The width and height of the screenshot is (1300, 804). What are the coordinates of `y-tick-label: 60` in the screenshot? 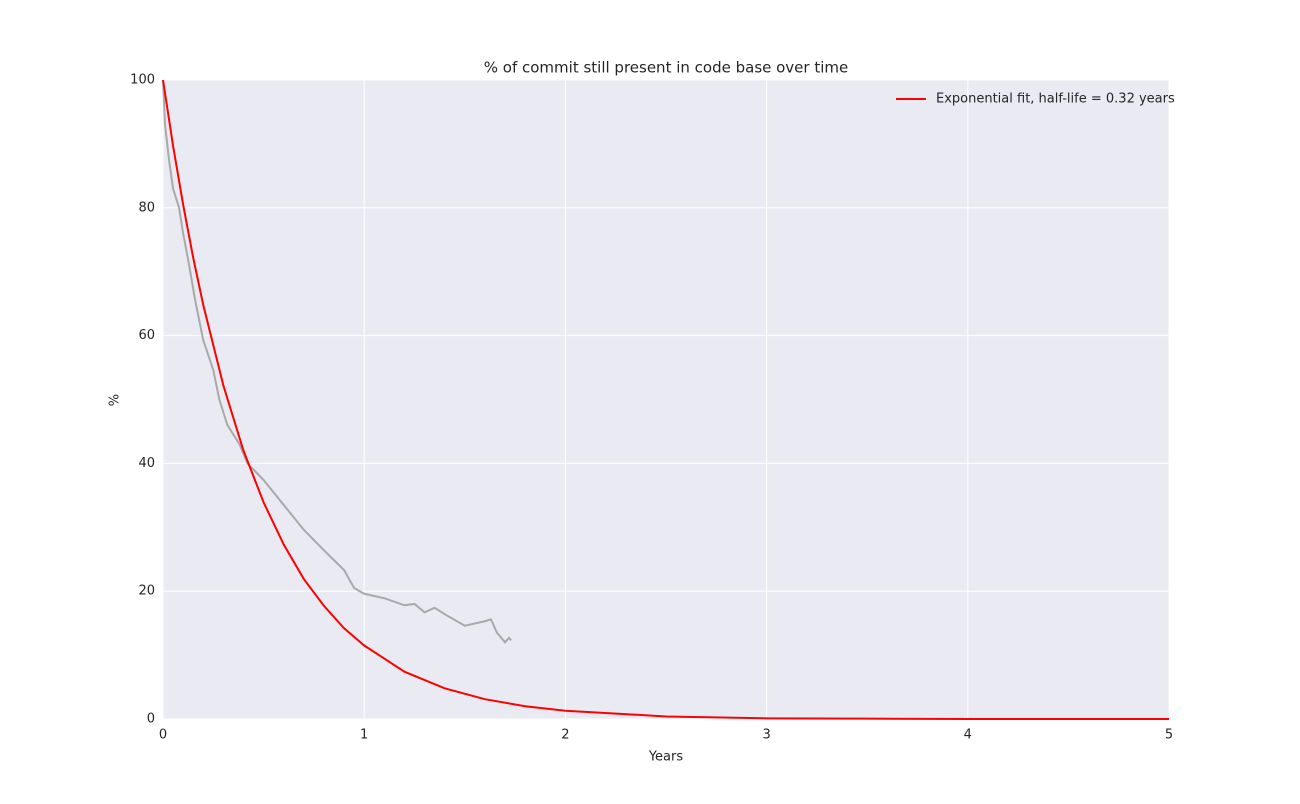 It's located at (146, 335).